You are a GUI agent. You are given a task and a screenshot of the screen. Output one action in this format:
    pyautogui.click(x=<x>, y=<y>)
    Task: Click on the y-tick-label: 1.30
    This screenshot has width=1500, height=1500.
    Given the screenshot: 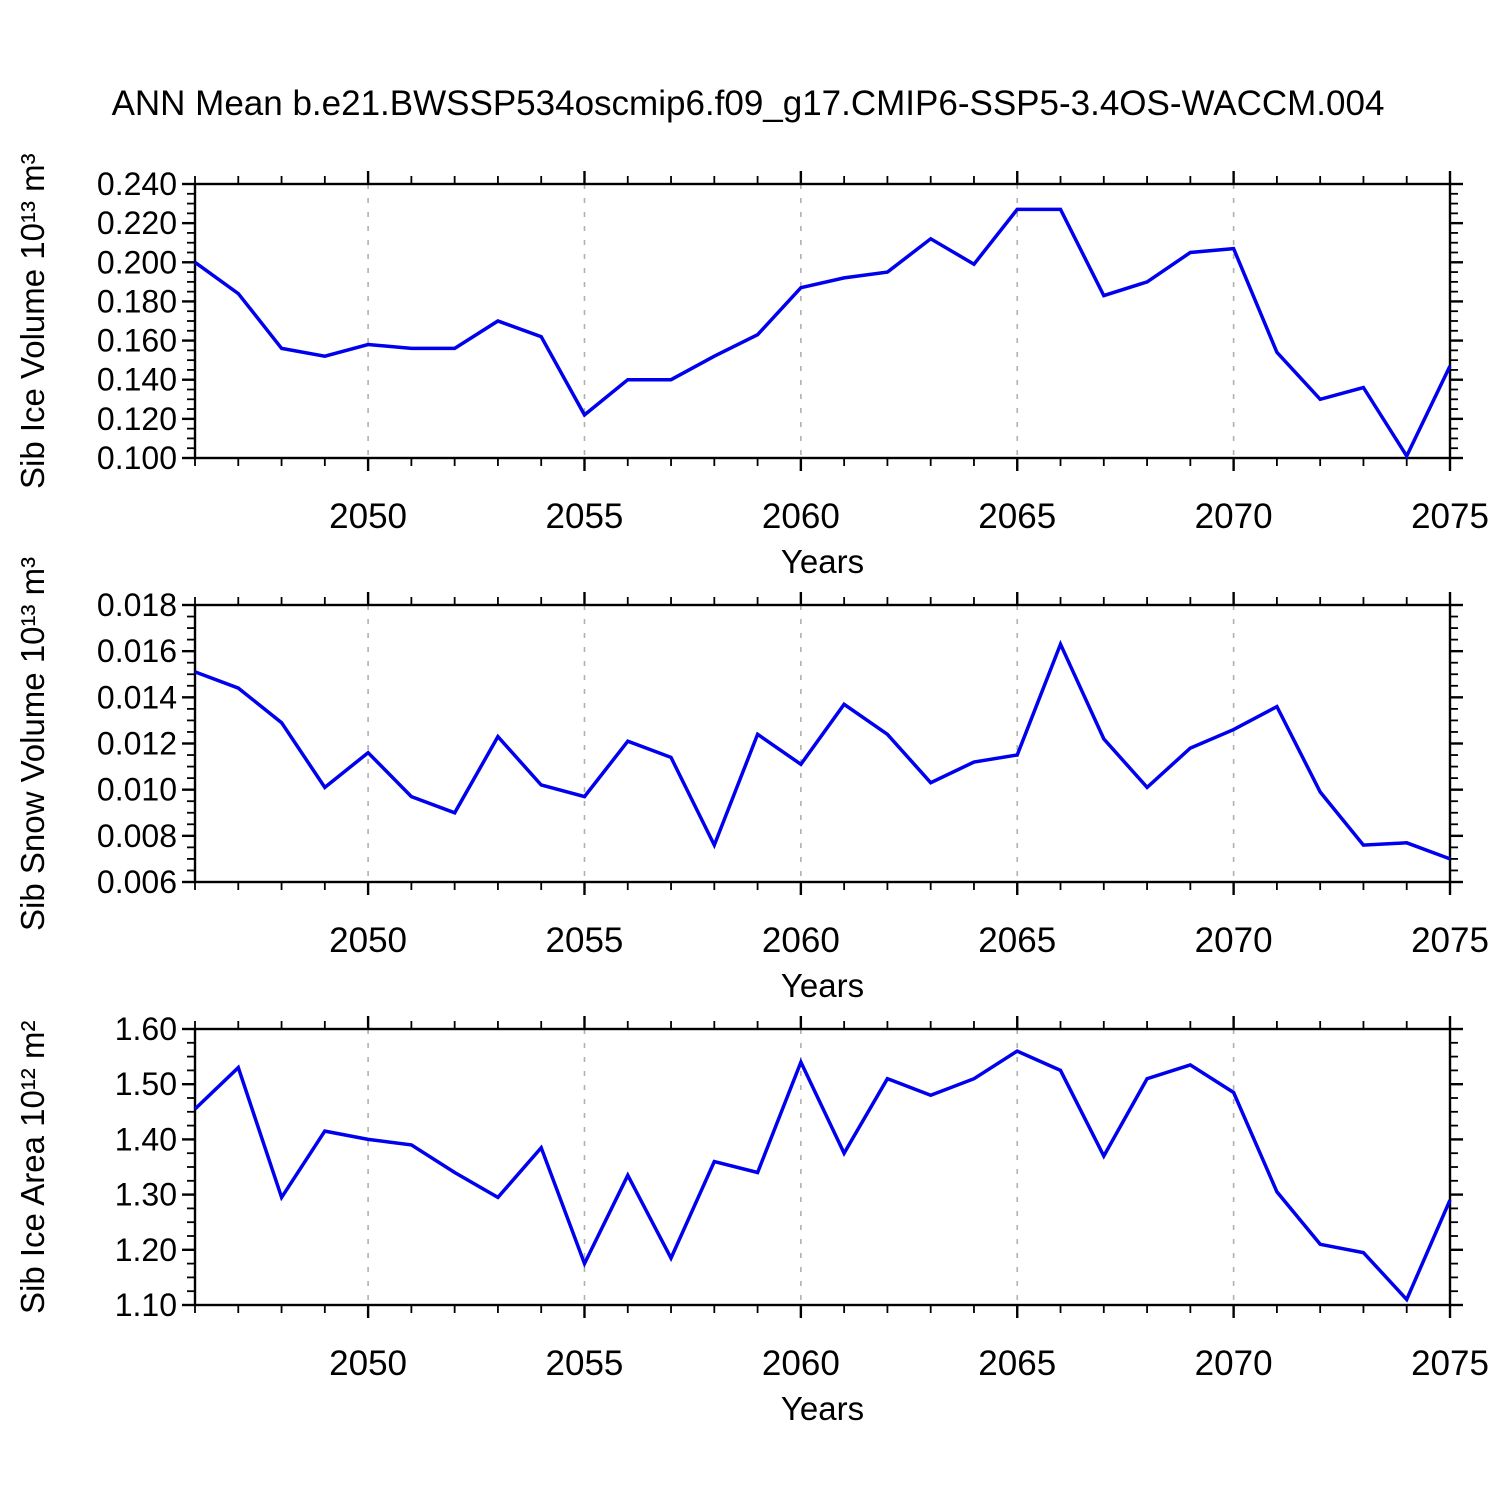 What is the action you would take?
    pyautogui.click(x=146, y=1195)
    